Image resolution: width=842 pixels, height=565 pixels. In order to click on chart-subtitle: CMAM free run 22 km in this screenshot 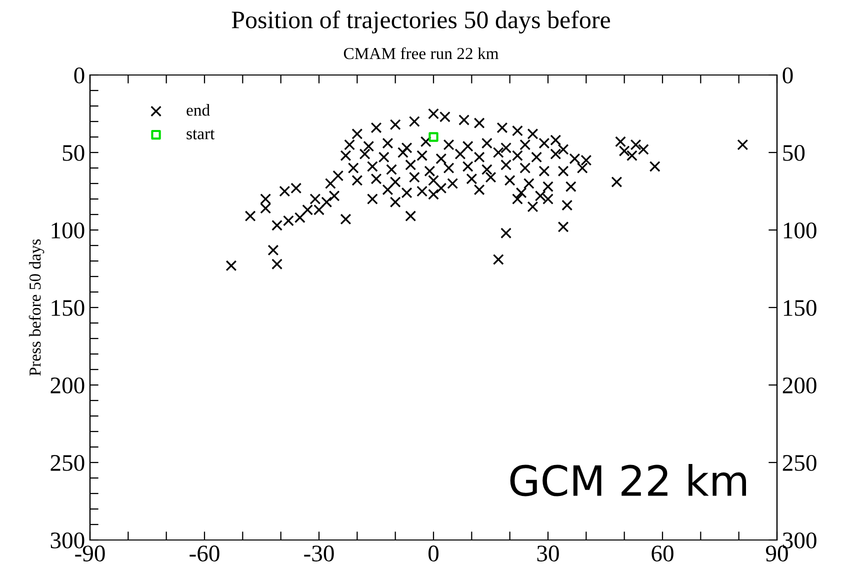, I will do `click(421, 53)`.